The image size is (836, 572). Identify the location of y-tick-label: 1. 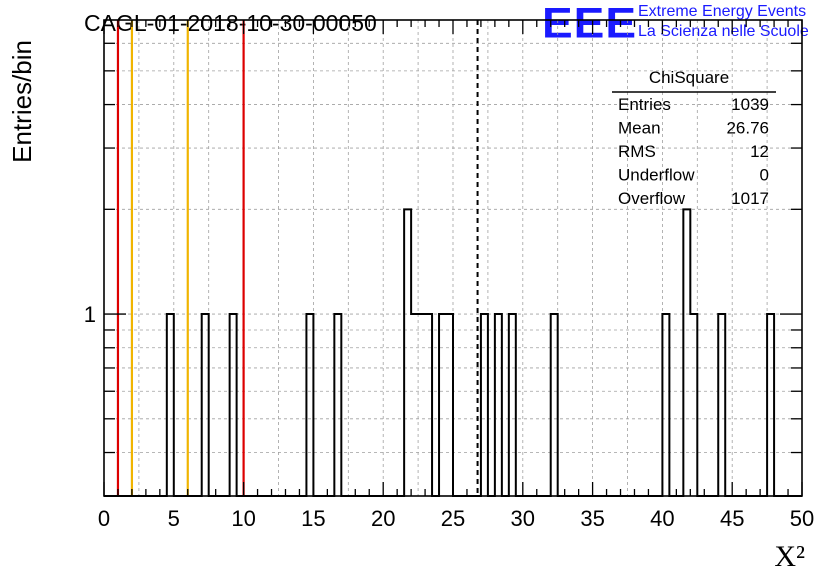
(90, 314).